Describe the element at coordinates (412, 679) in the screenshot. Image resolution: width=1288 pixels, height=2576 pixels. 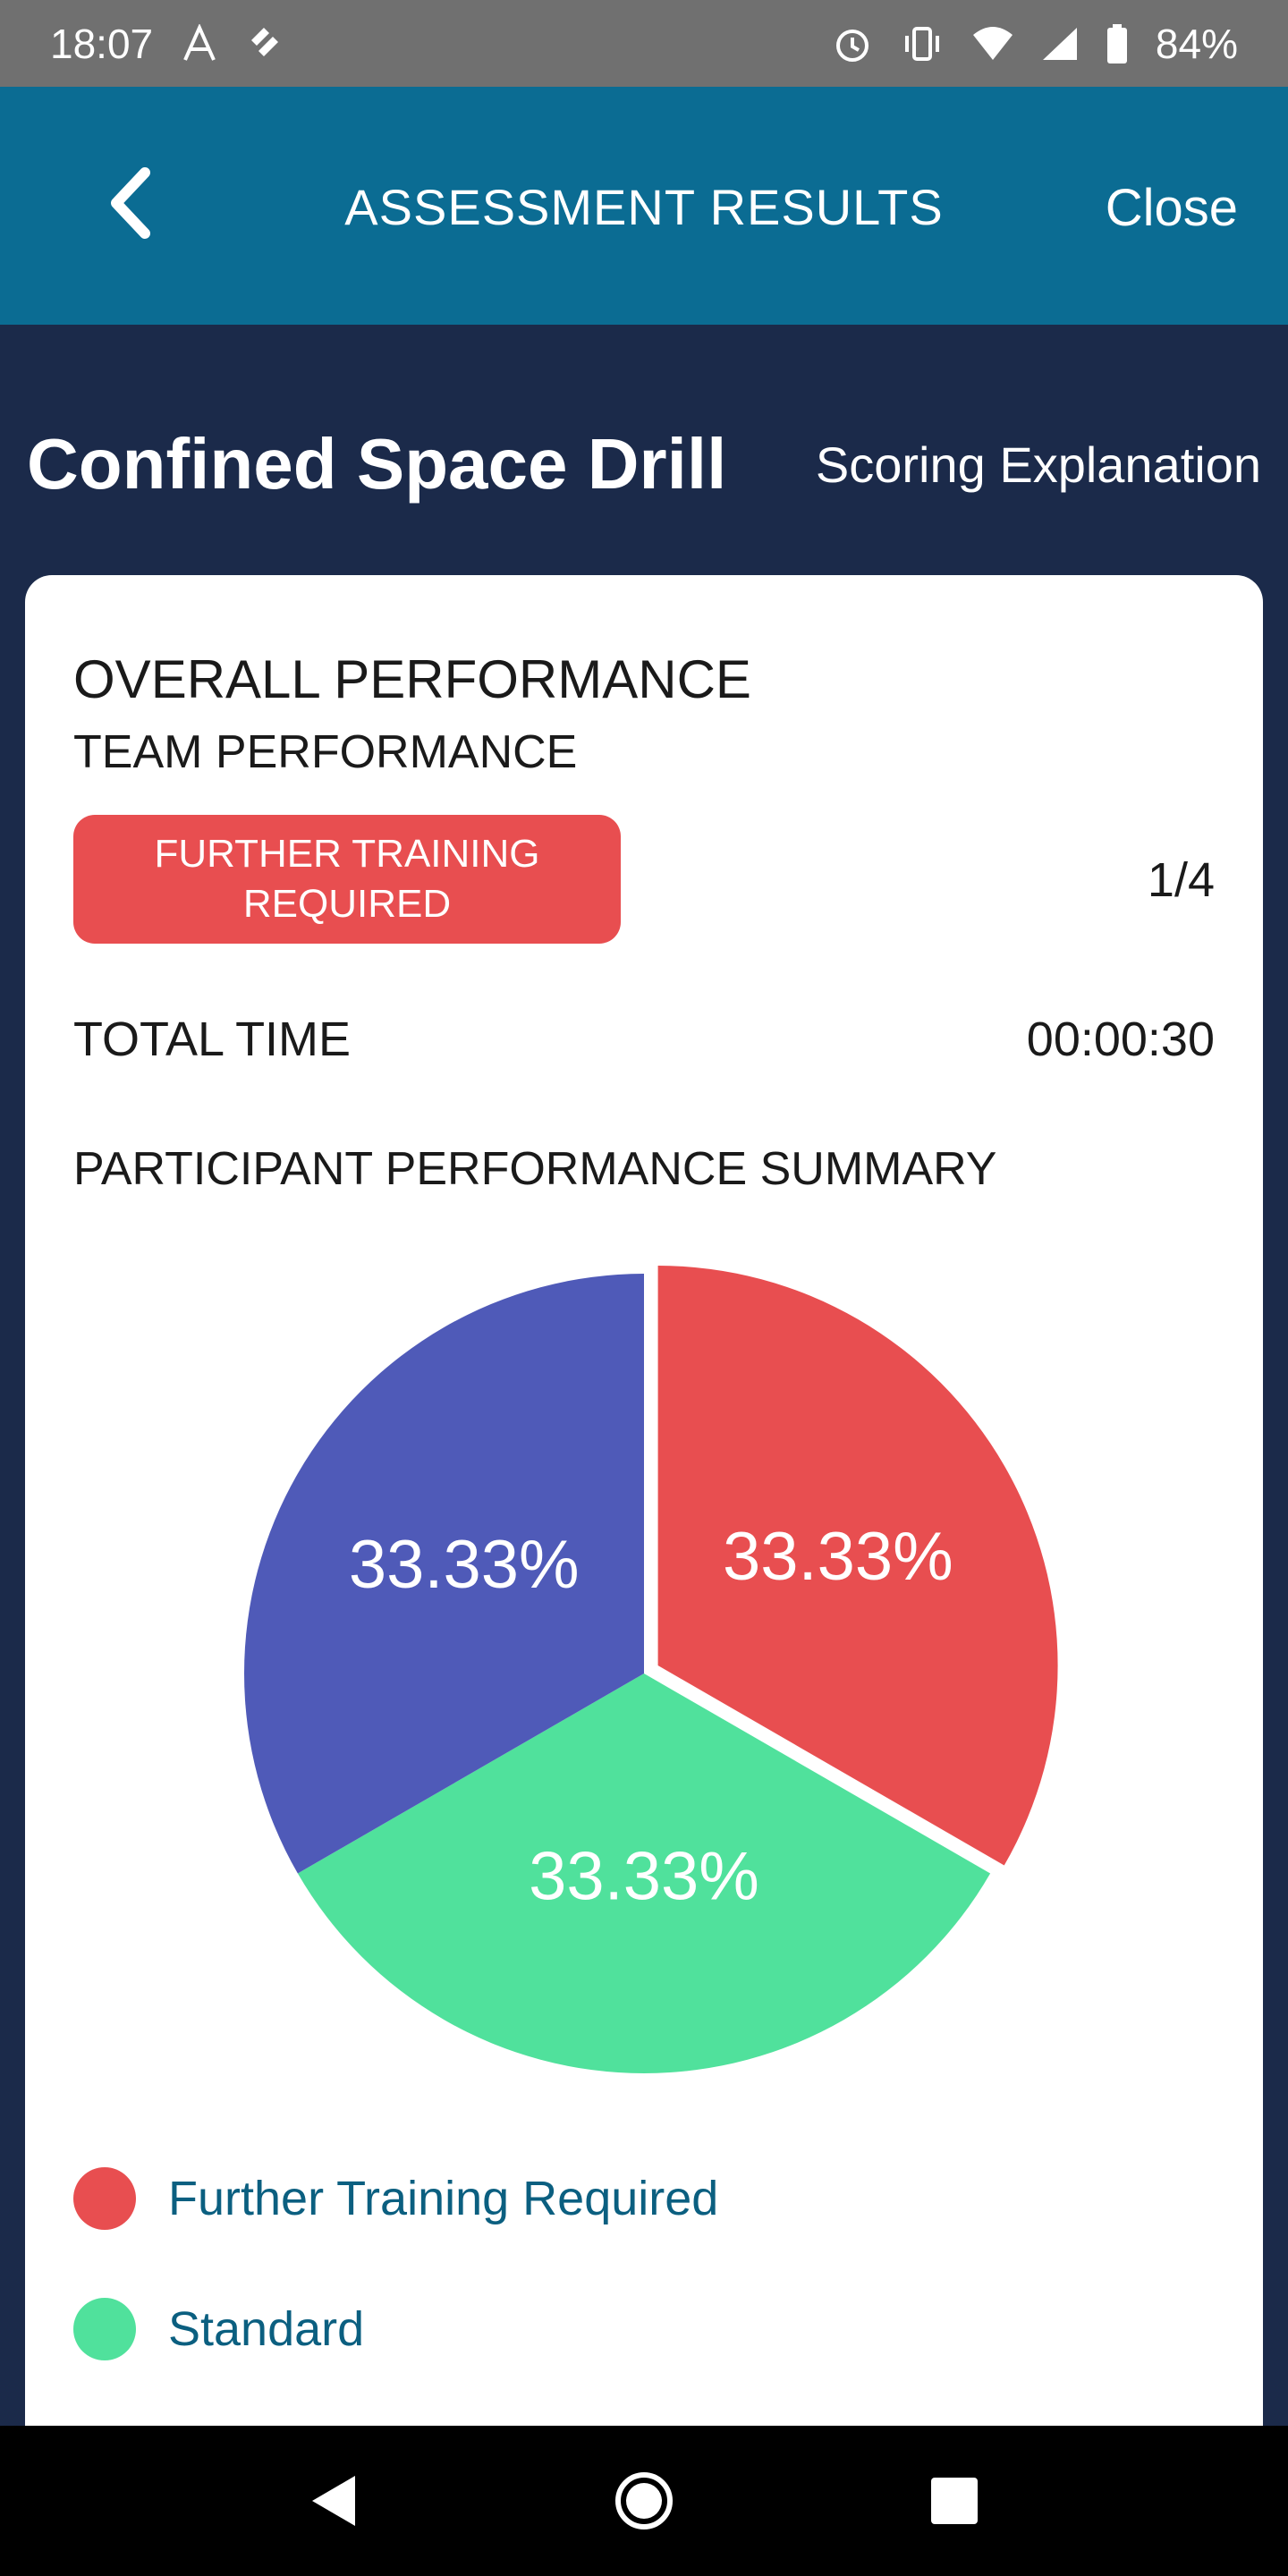
I see `overall-performance-label: OVERALL PERFORMANCE` at that location.